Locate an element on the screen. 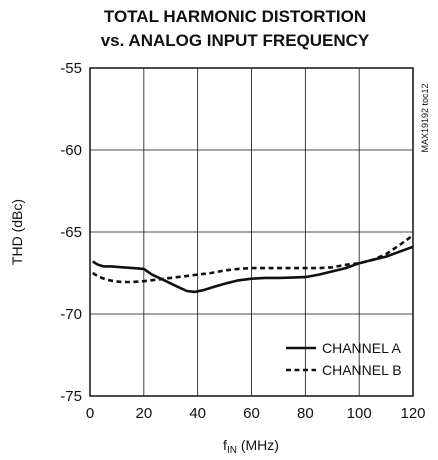 This screenshot has width=438, height=460. x-tick-label: 20 is located at coordinates (143, 413).